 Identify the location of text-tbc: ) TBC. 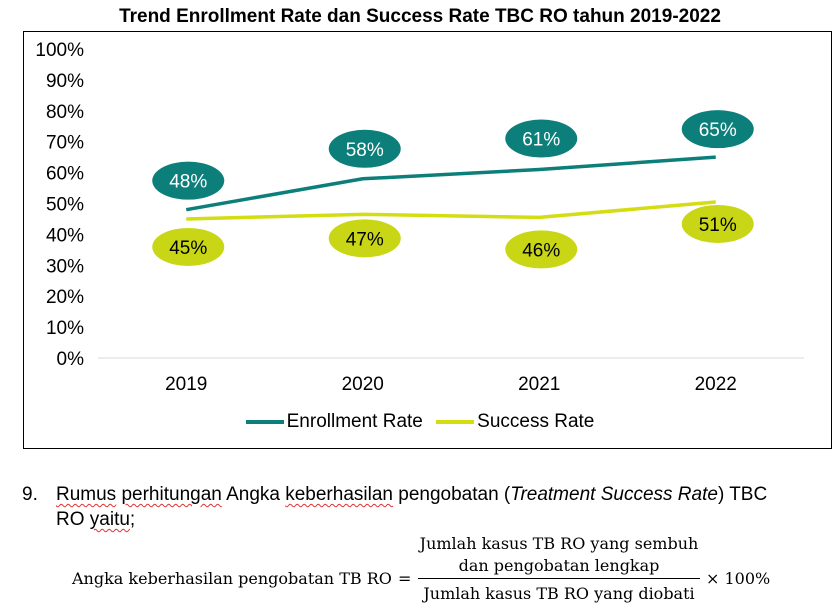
(742, 494).